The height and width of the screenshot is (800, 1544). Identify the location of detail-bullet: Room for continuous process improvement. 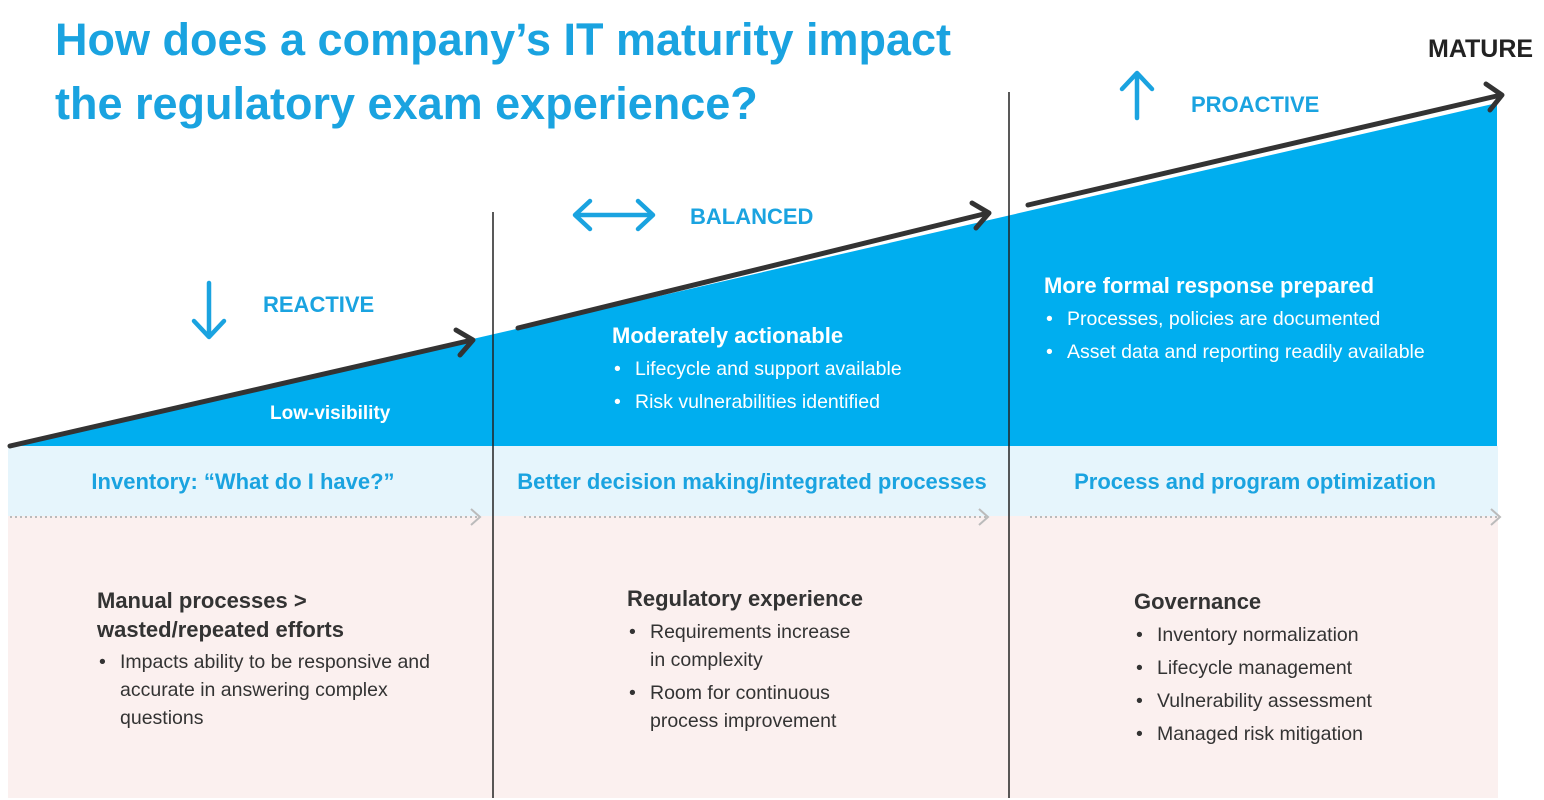
(746, 707).